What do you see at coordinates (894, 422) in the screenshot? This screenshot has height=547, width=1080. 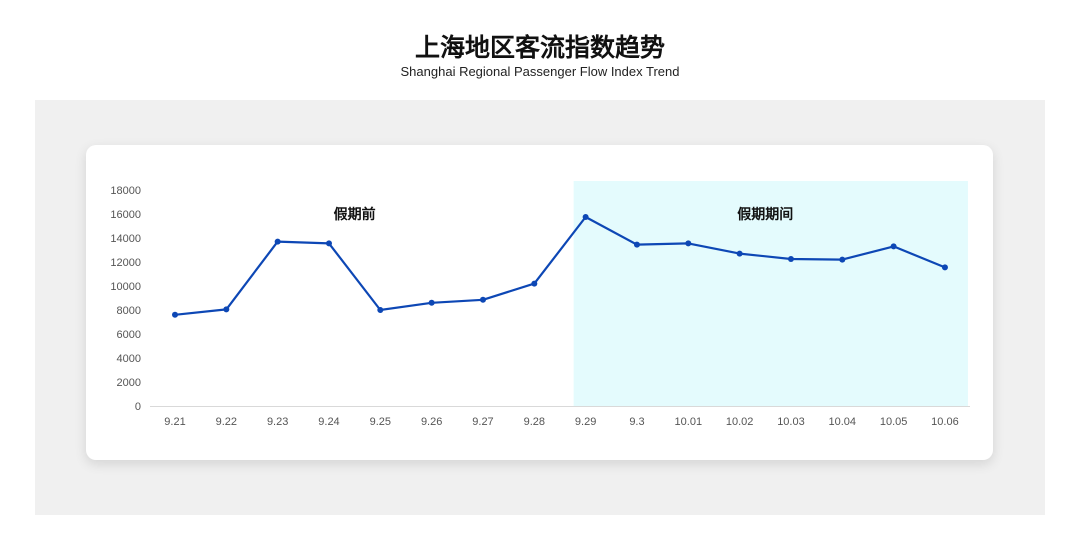 I see `x-tick-label: 10.05` at bounding box center [894, 422].